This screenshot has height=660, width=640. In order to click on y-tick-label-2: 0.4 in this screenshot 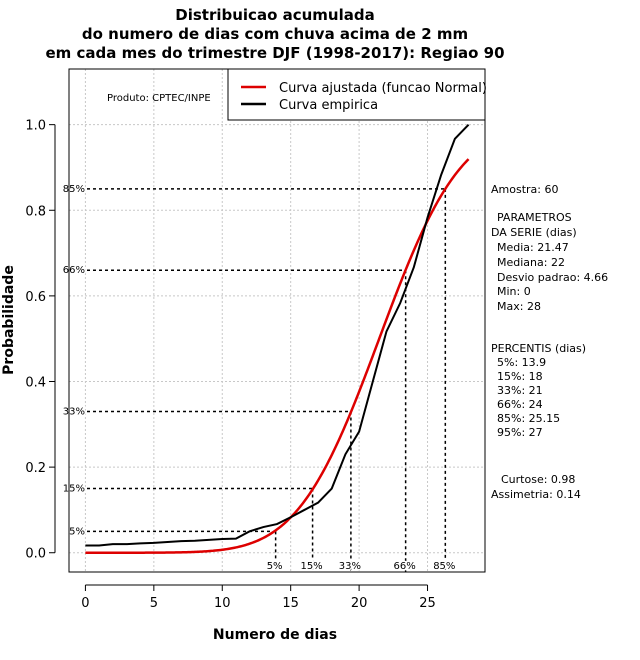, I will do `click(35, 383)`.